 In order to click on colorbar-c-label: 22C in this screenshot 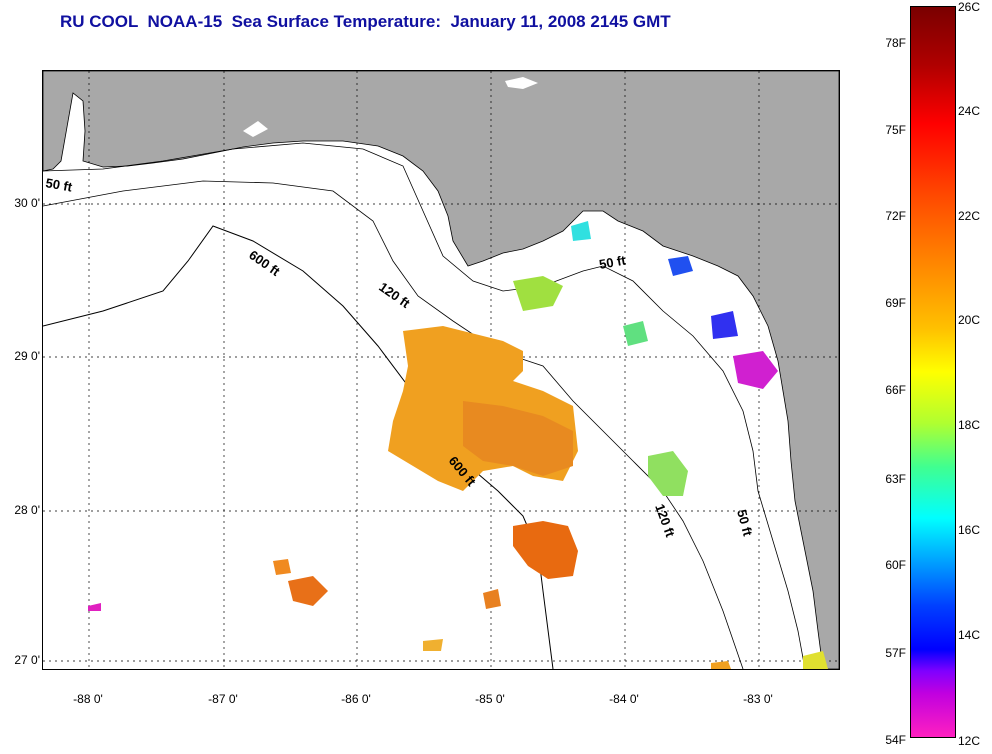, I will do `click(969, 216)`.